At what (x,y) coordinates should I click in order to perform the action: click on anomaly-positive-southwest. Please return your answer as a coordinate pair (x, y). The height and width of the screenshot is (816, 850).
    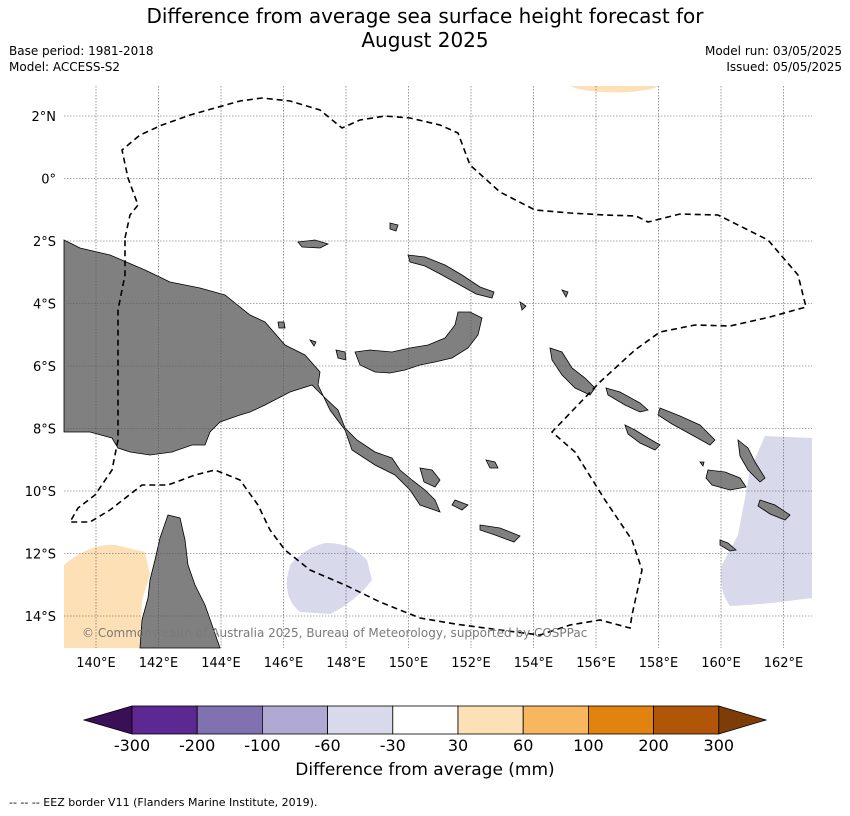
    Looking at the image, I should click on (107, 596).